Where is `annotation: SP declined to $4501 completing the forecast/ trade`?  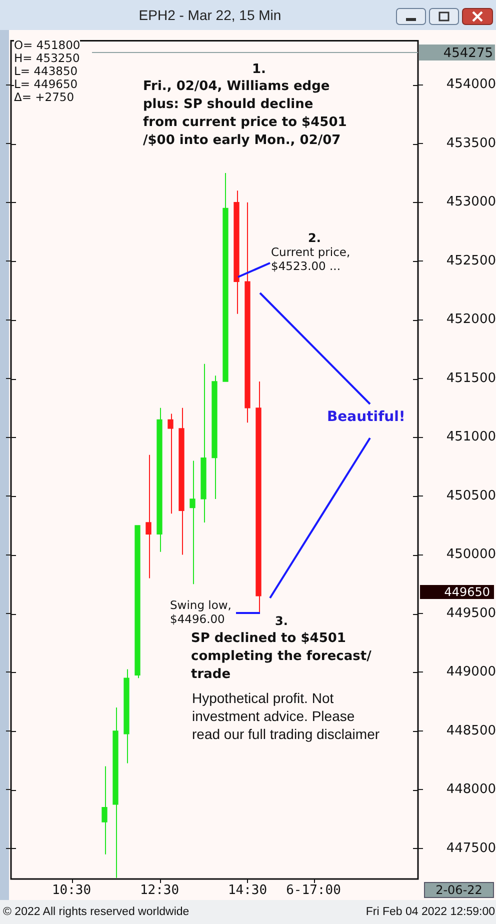
annotation: SP declined to $4501 completing the forecast/ trade is located at coordinates (281, 657).